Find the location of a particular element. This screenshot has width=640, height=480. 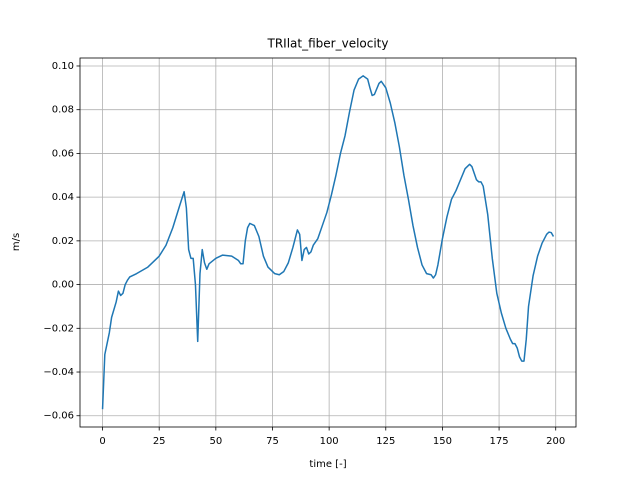

x-tick-label: 125 is located at coordinates (385, 441).